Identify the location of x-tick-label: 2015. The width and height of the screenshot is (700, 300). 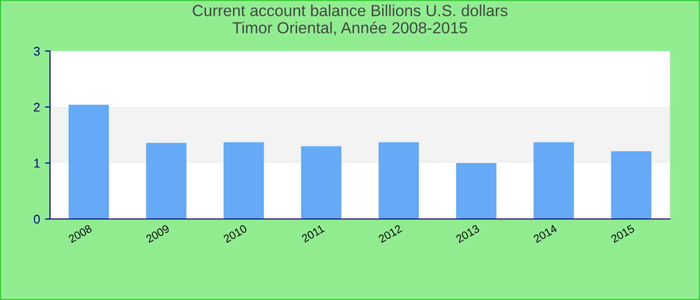
(622, 234).